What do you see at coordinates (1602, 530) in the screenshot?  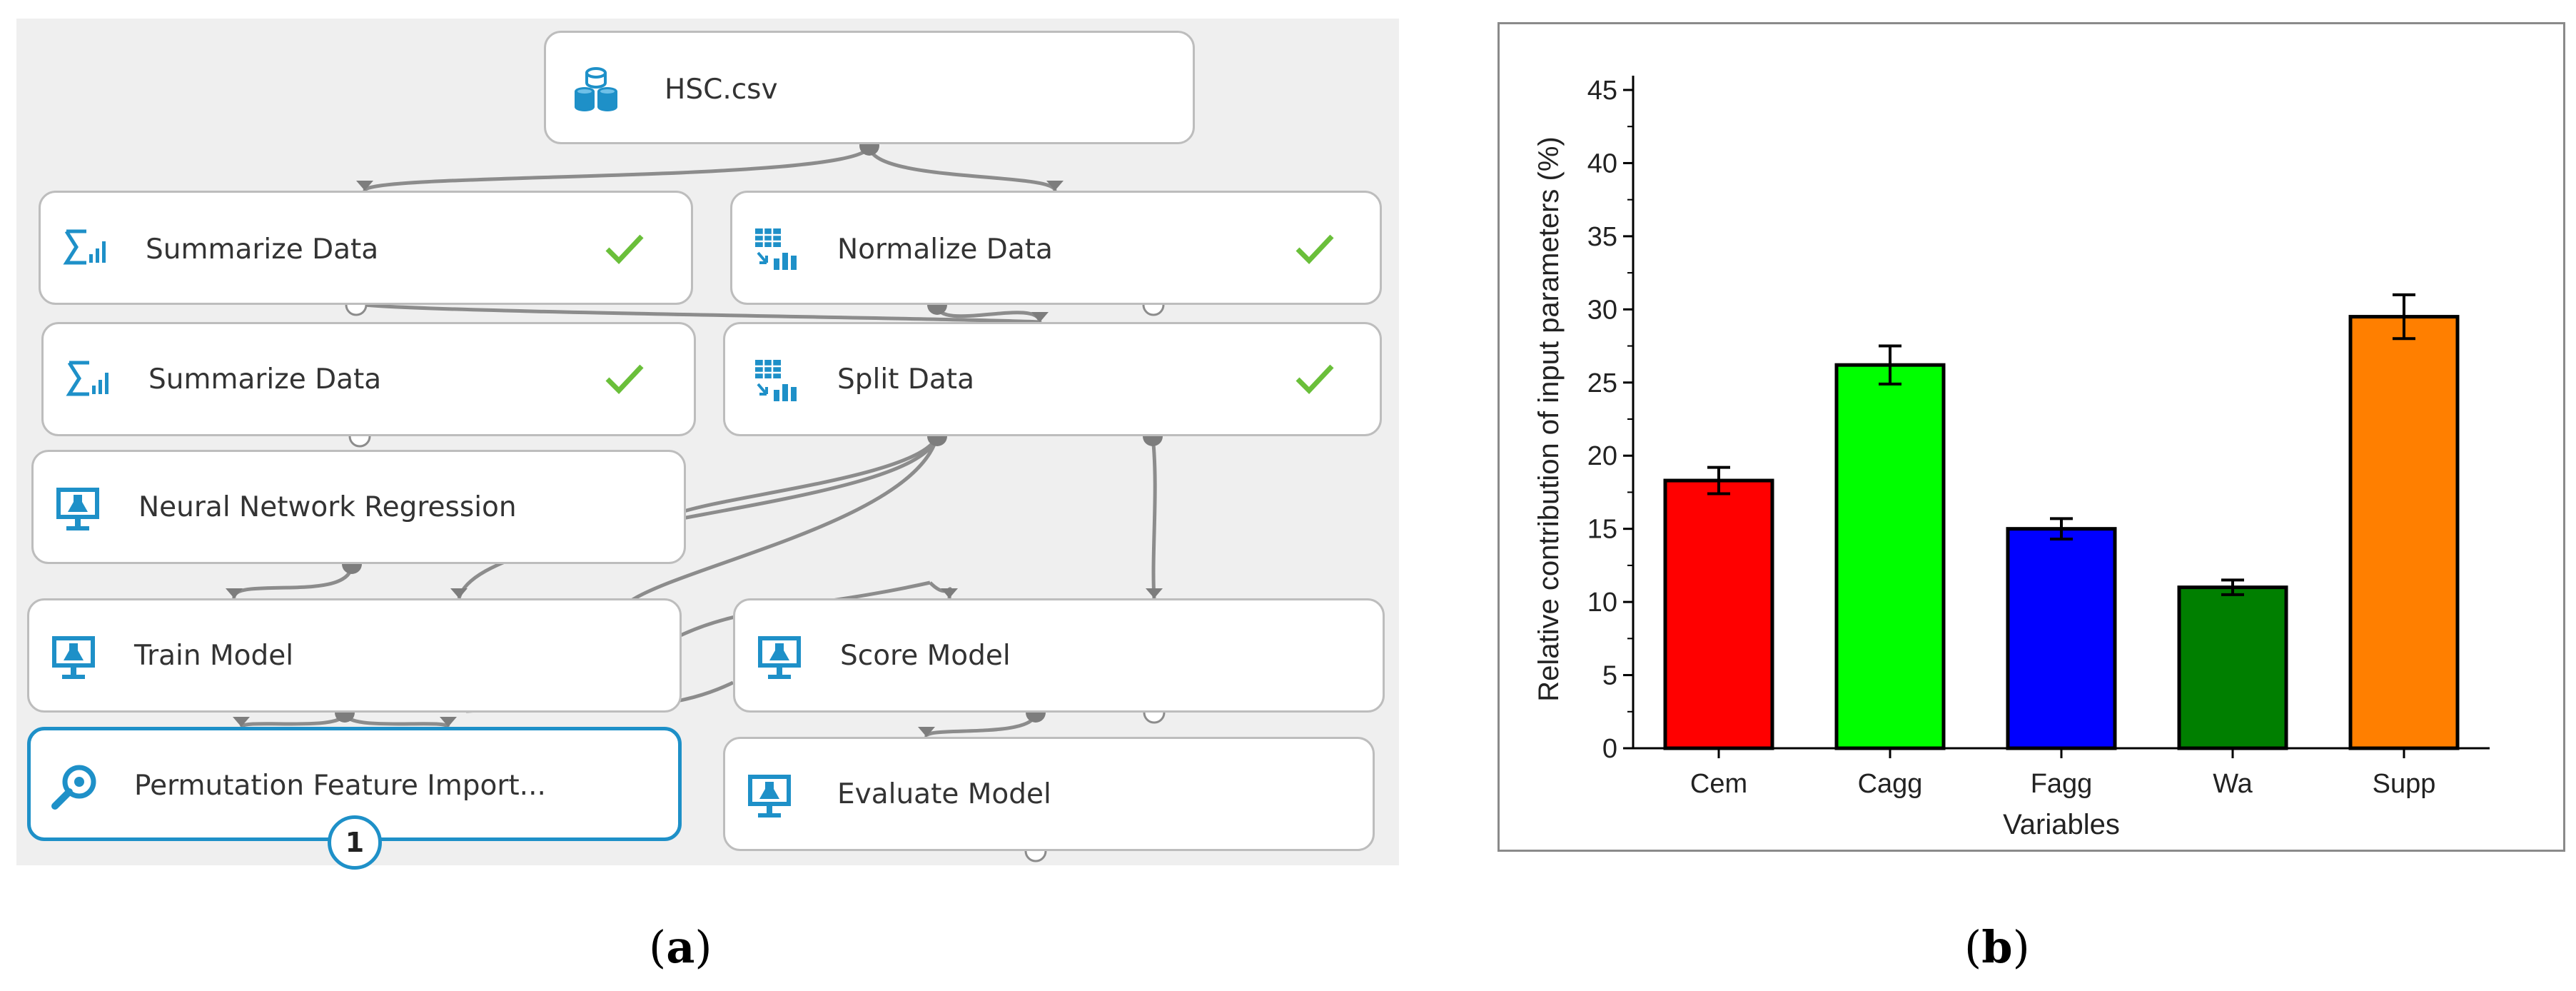 I see `y-tick-label: 15` at bounding box center [1602, 530].